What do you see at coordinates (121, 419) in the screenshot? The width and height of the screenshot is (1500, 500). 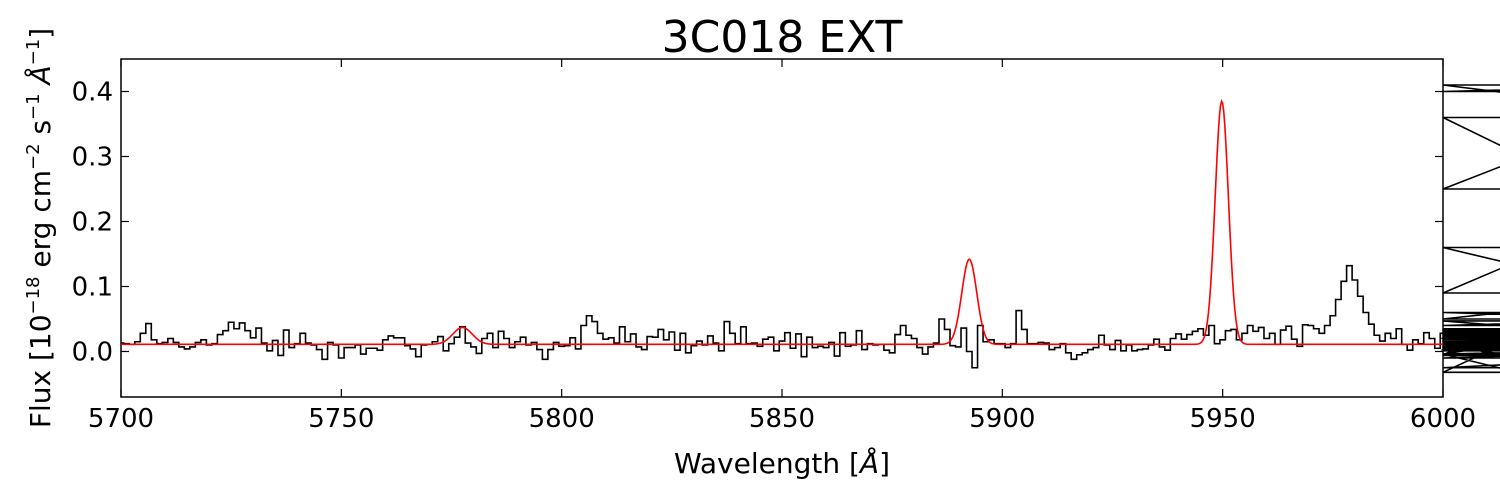 I see `x-tick-label: 5700` at bounding box center [121, 419].